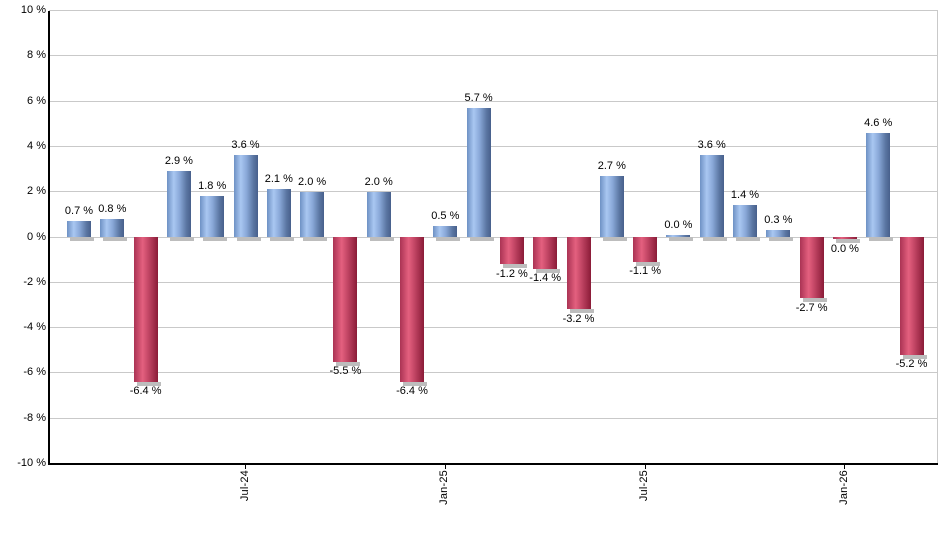  I want to click on y-axis-tick-label: -8 %, so click(34, 417).